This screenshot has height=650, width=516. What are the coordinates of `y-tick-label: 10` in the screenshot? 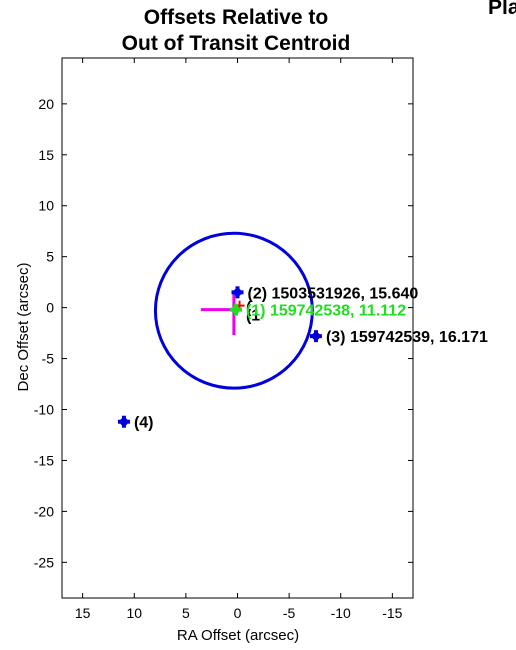 It's located at (46, 206).